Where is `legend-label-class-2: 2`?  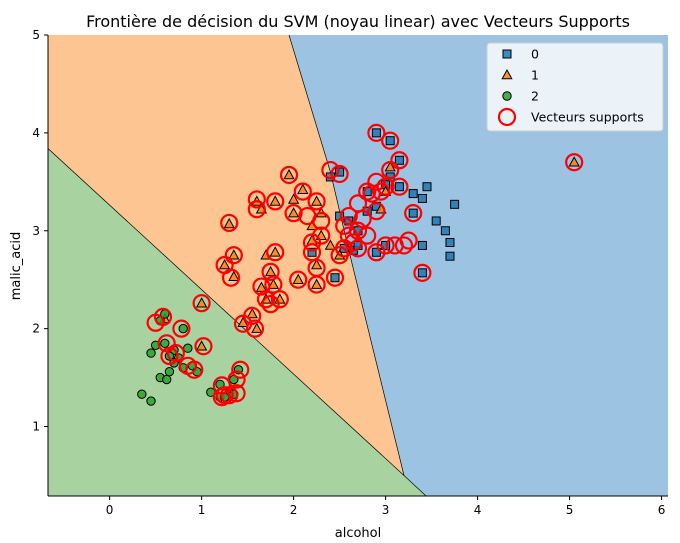 legend-label-class-2: 2 is located at coordinates (535, 96).